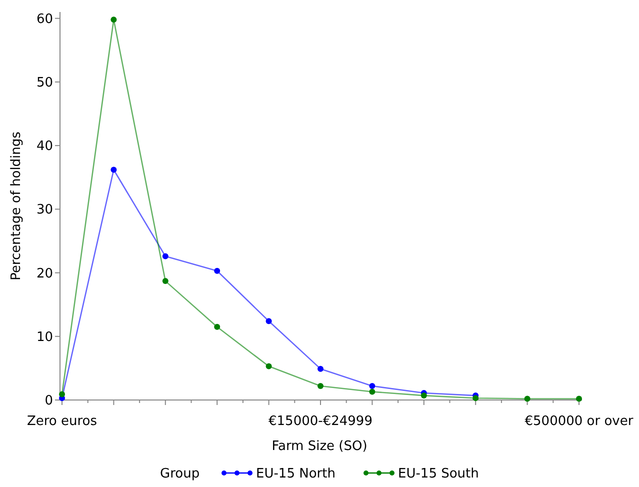  Describe the element at coordinates (44, 19) in the screenshot. I see `y-tick-label: 60` at that location.